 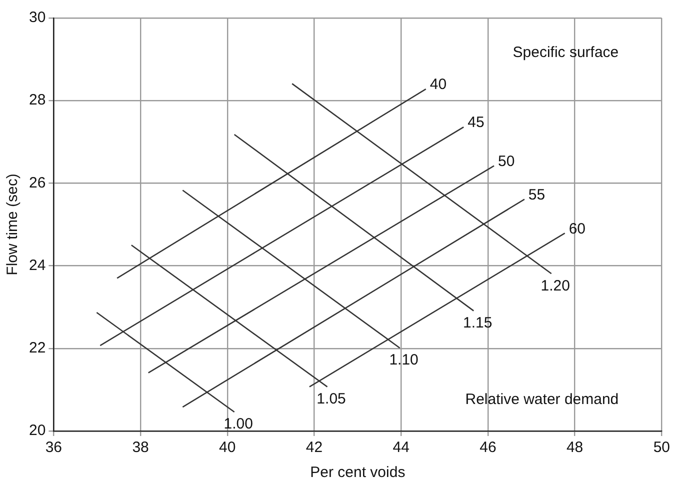 What do you see at coordinates (476, 123) in the screenshot?
I see `series-label: 45` at bounding box center [476, 123].